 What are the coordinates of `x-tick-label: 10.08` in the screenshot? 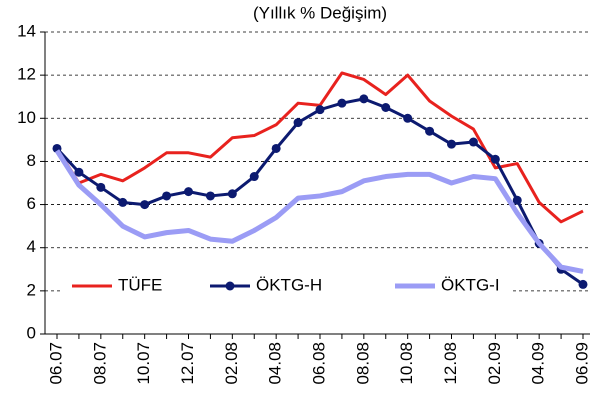 It's located at (406, 363).